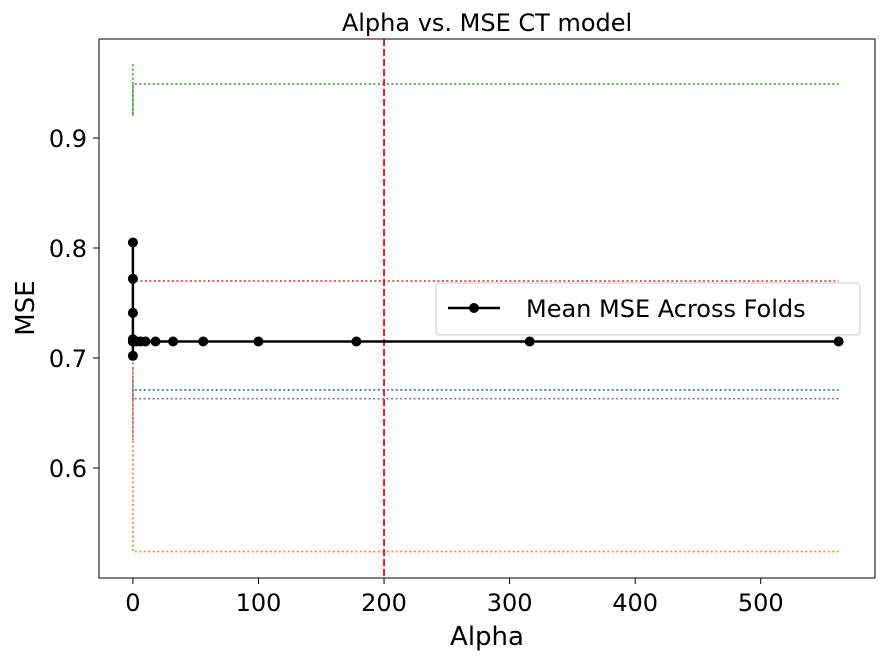 This screenshot has height=661, width=883. I want to click on x-axis-label: Alpha, so click(487, 637).